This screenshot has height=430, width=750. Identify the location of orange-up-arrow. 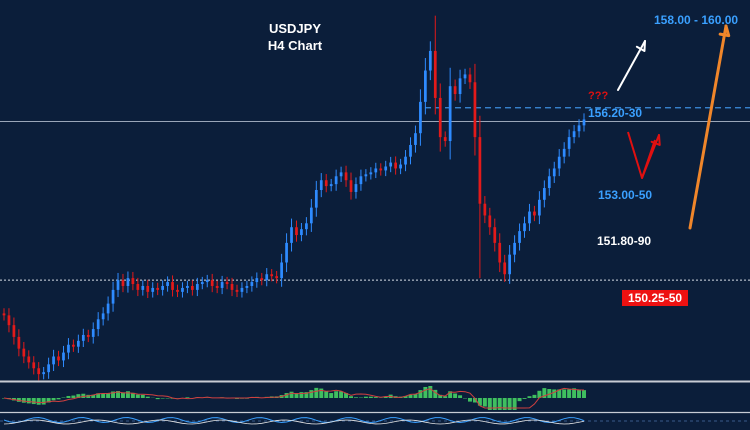
(708, 127).